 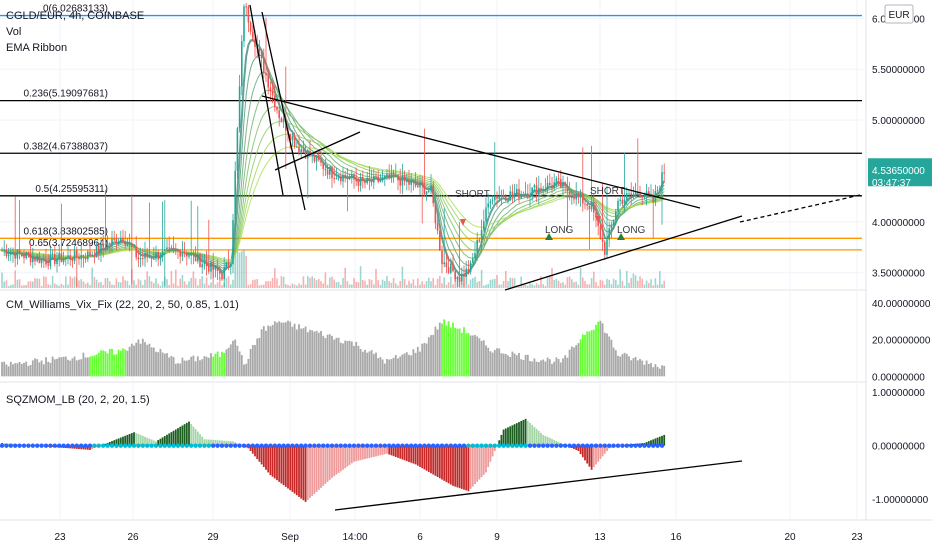 I want to click on momentum-tick-label: 1.00000000, so click(x=898, y=393).